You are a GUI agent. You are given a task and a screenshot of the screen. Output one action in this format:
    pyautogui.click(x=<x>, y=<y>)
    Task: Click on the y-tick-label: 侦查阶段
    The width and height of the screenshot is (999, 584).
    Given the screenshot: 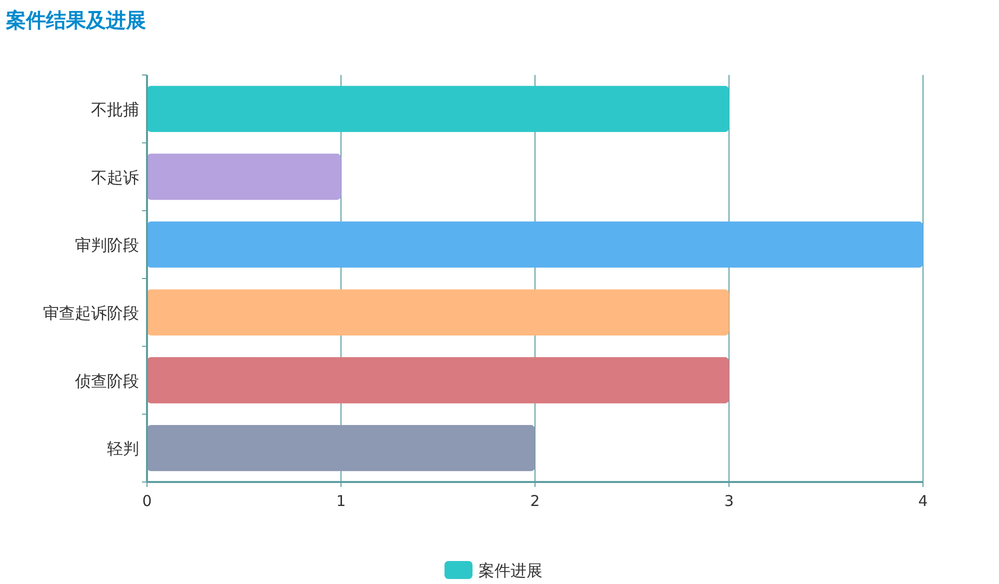 What is the action you would take?
    pyautogui.click(x=106, y=380)
    